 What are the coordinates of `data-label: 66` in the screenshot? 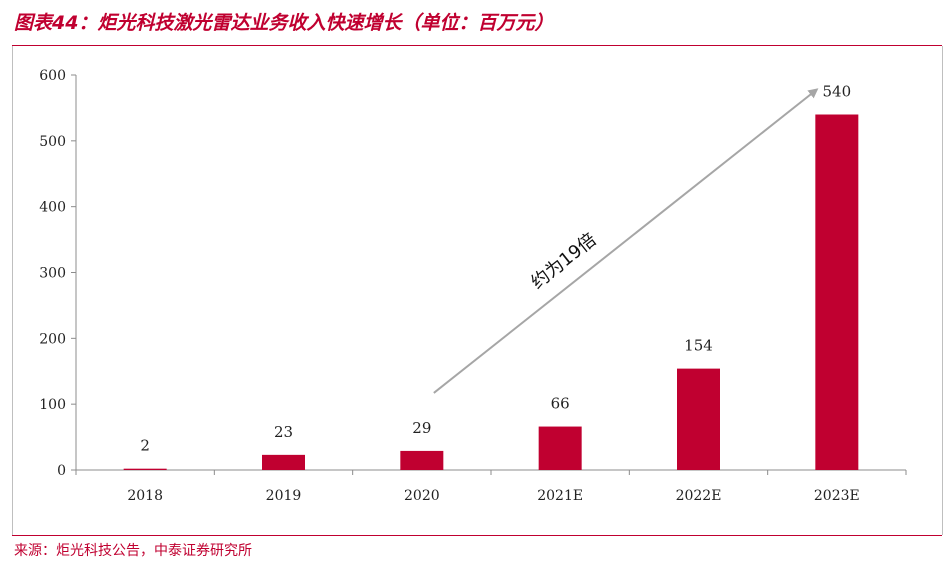 It's located at (560, 404).